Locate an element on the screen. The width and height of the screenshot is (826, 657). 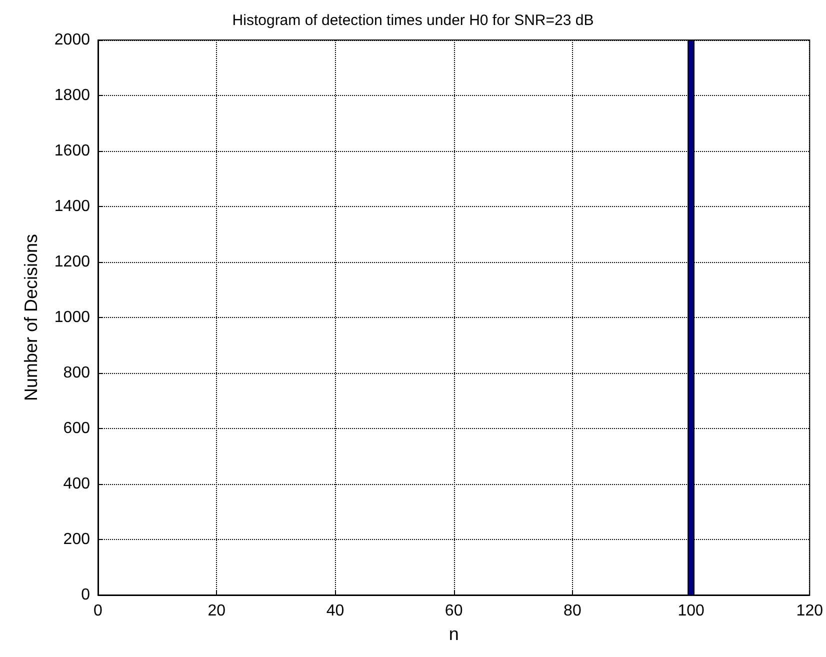
y-tick-label: 0 is located at coordinates (85, 595).